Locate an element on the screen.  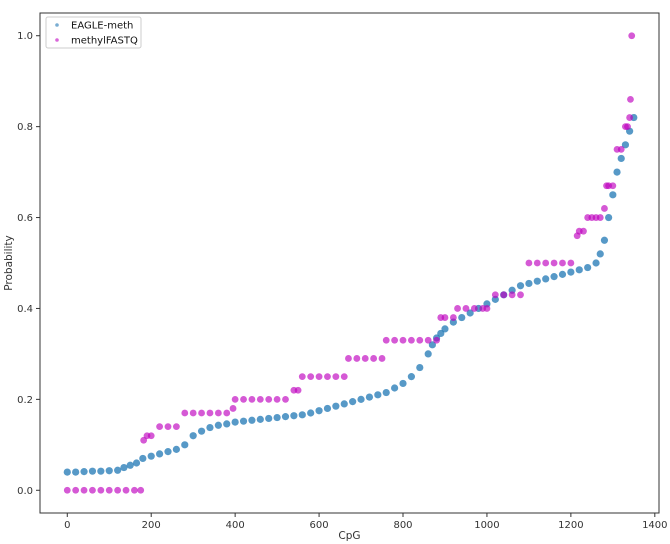
y-axis-label: Probability is located at coordinates (9, 263).